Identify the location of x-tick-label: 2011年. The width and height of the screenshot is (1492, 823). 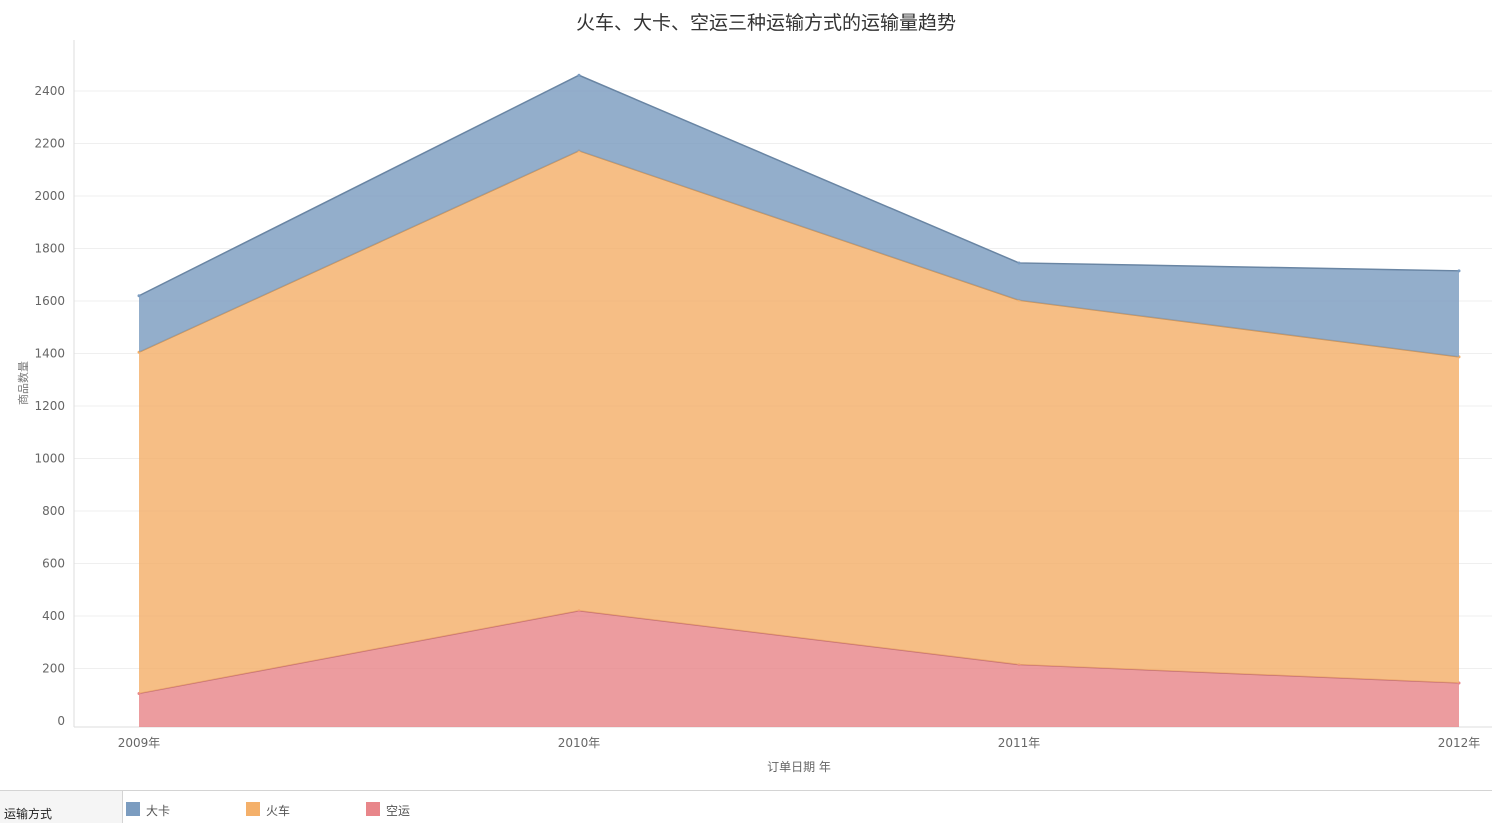
(1019, 743).